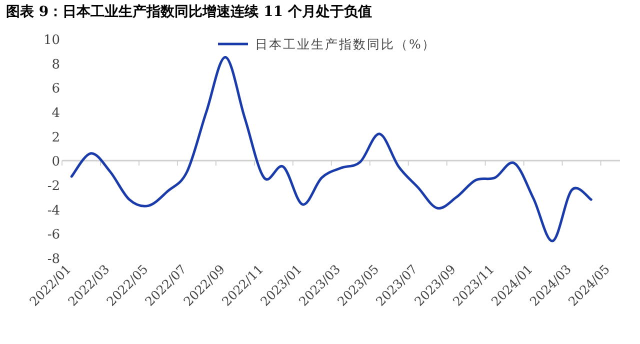 The height and width of the screenshot is (344, 640). I want to click on y-tick-label: 6, so click(56, 89).